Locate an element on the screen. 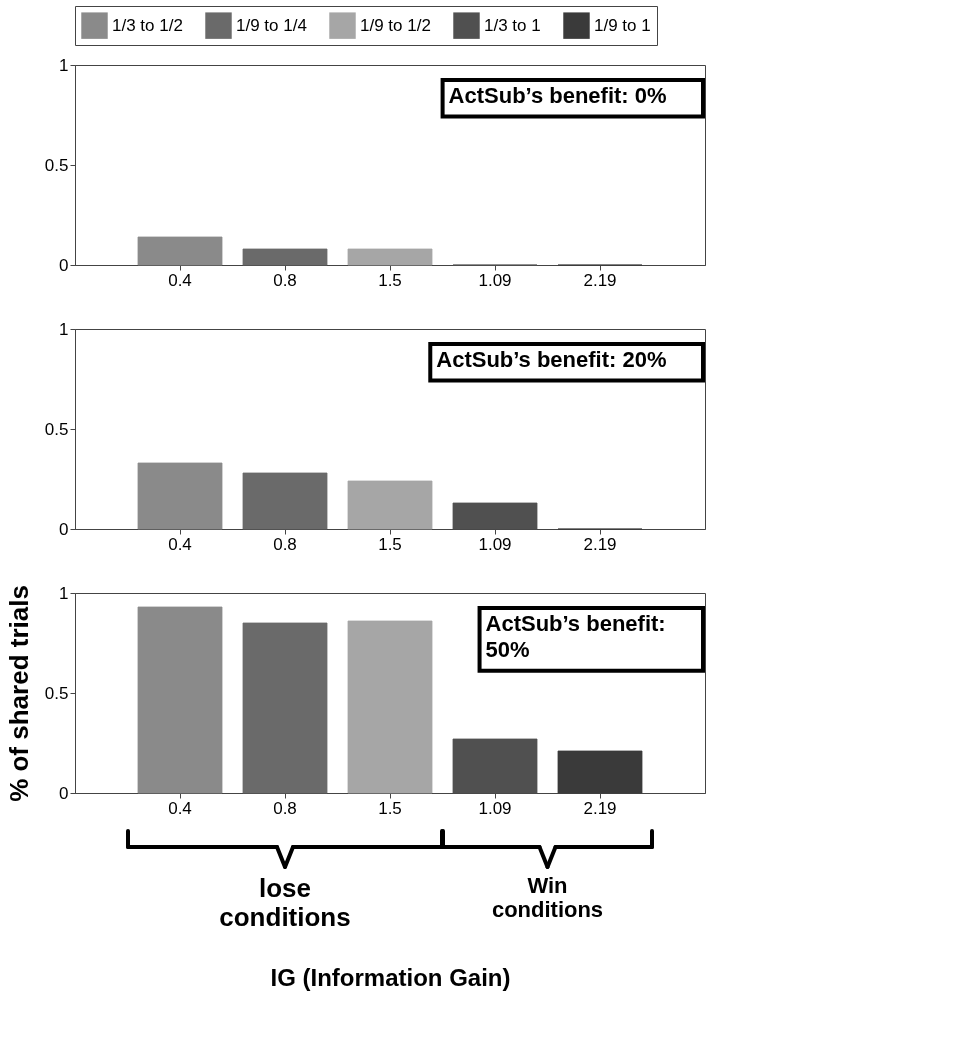 The width and height of the screenshot is (975, 1057). annotation: ActSub’s benefit: 50% is located at coordinates (575, 637).